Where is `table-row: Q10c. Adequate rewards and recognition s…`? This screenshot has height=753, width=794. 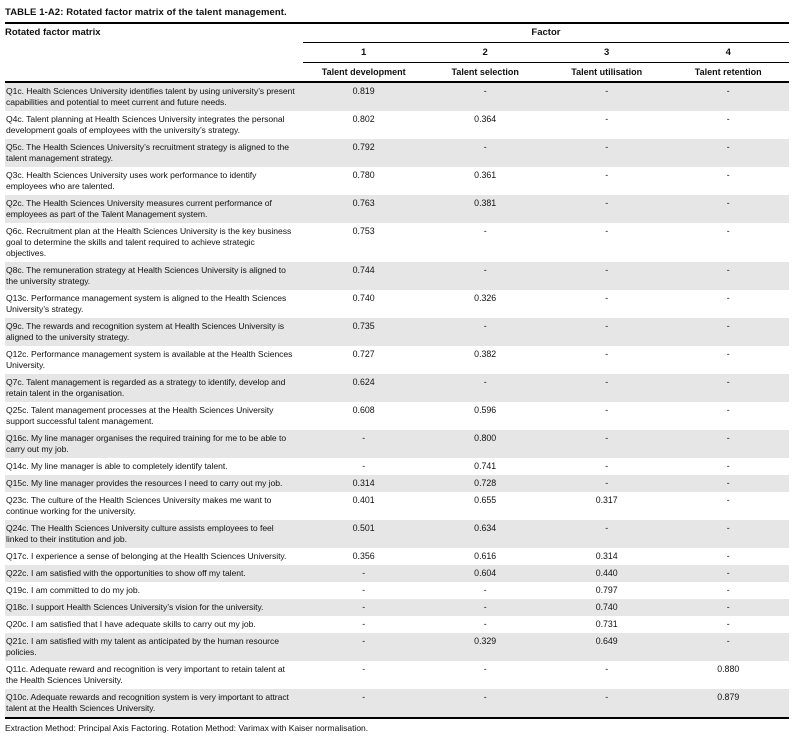 table-row: Q10c. Adequate rewards and recognition s… is located at coordinates (397, 703).